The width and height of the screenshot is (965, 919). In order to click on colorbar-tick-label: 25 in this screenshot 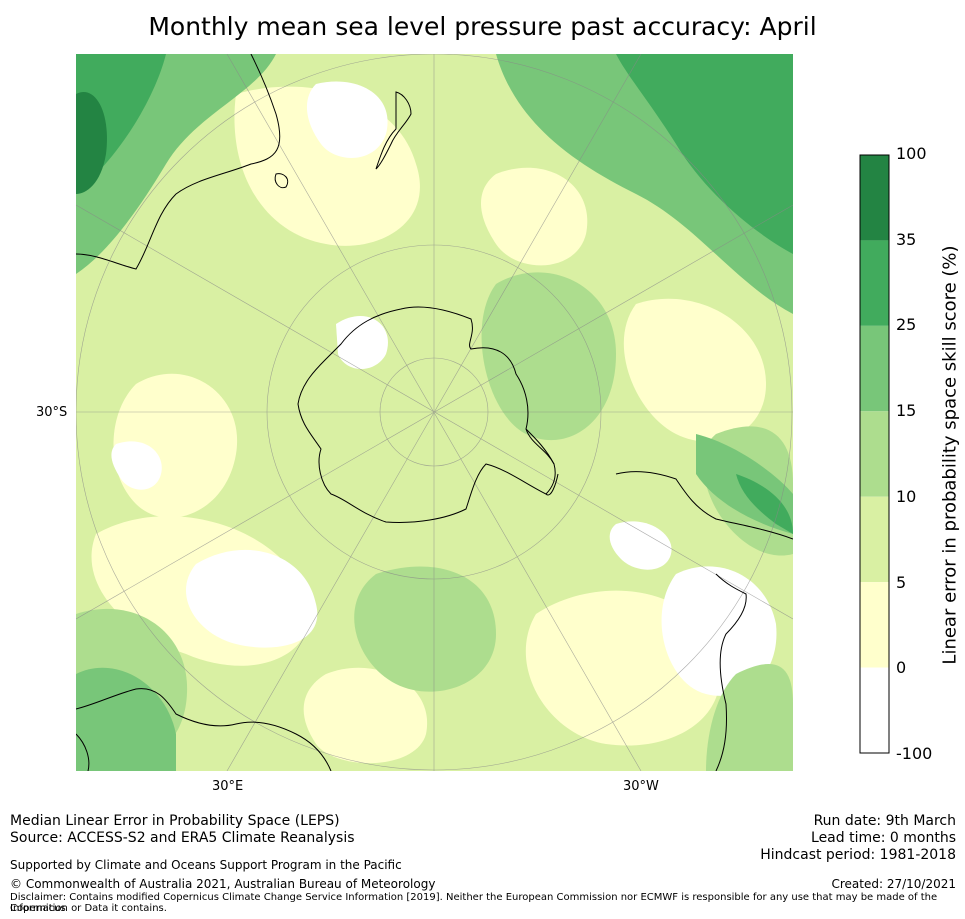, I will do `click(906, 325)`.